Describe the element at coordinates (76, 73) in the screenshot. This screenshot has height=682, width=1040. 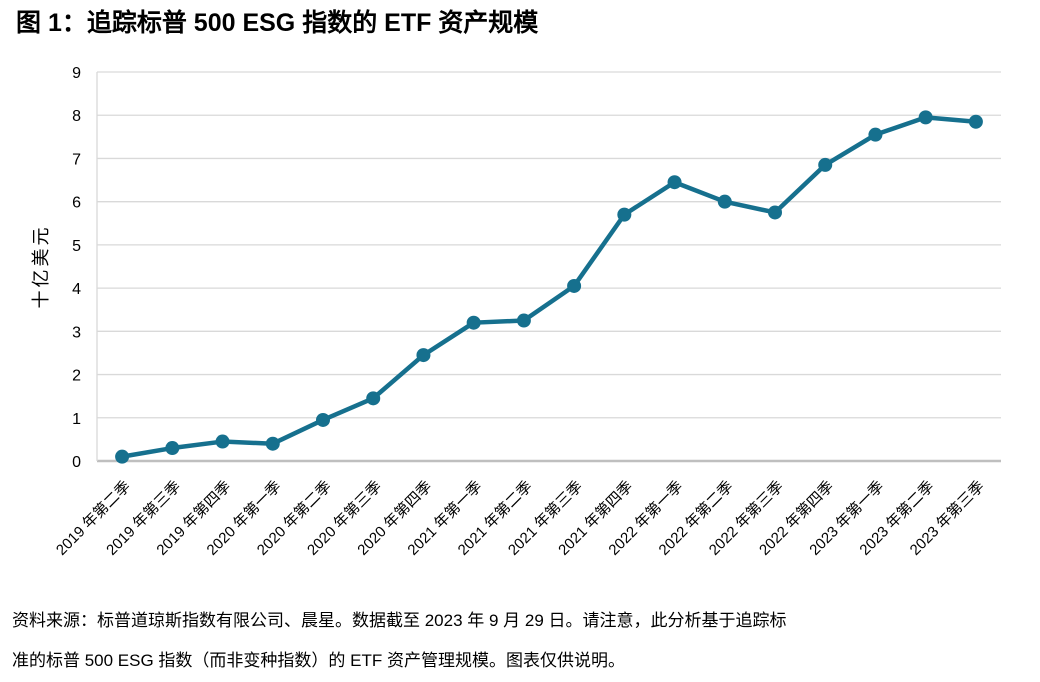
I see `y-tick-label: 9` at that location.